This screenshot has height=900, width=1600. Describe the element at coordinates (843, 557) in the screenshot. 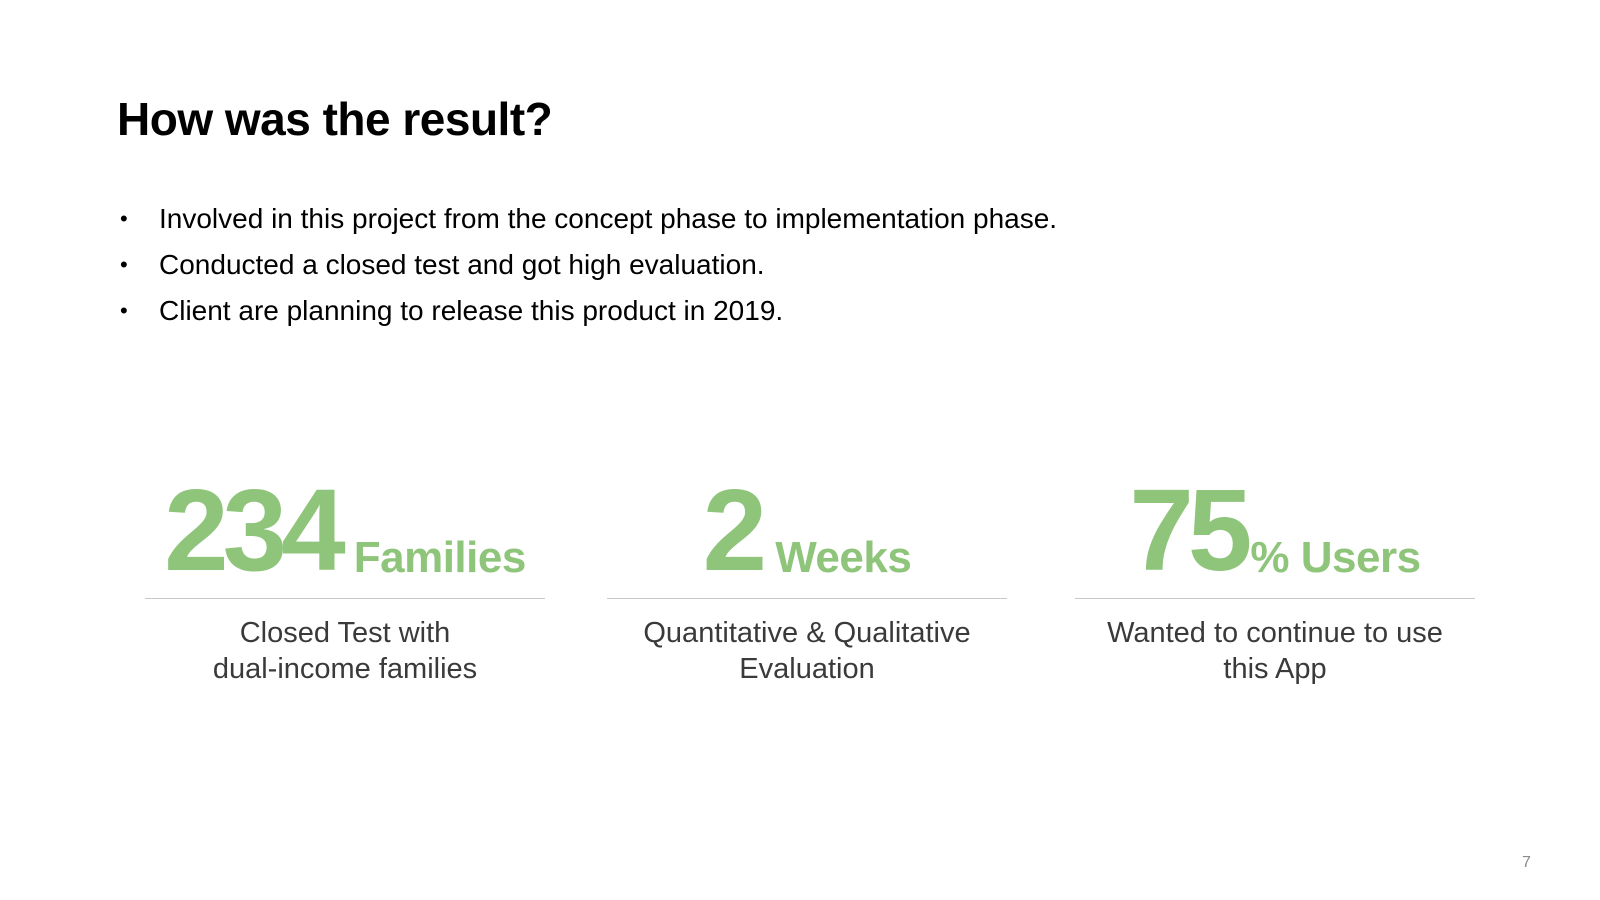

I see `stat-unit: Weeks` at that location.